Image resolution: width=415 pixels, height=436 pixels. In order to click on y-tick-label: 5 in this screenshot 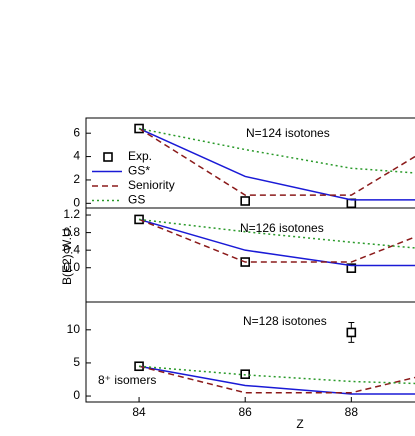, I will do `click(76, 362)`.